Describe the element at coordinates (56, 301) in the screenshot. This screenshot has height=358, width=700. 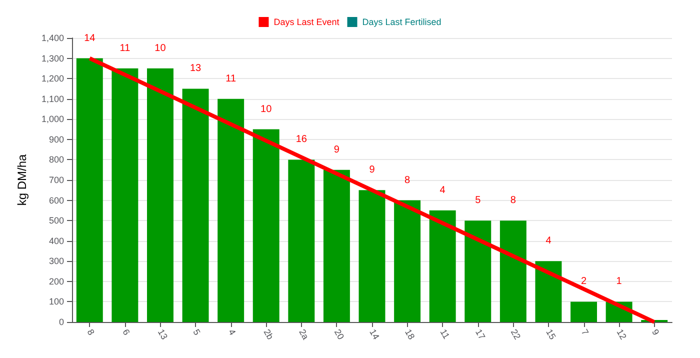
I see `y-tick-label: 100` at that location.